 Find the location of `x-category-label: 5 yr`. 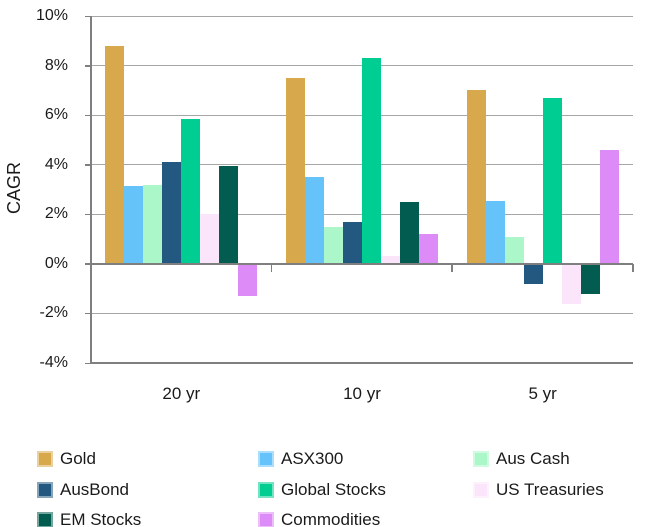

x-category-label: 5 yr is located at coordinates (542, 393).